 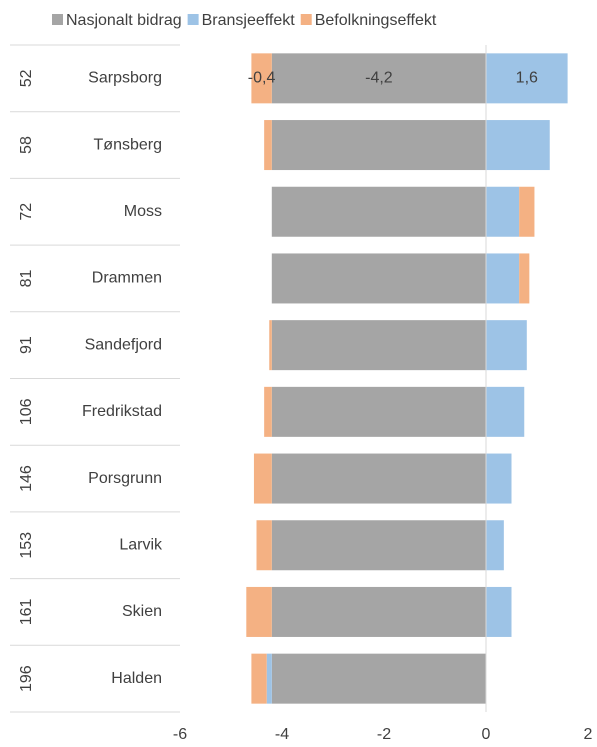 I want to click on legend-label: Nasjonalt bidrag, so click(x=124, y=20).